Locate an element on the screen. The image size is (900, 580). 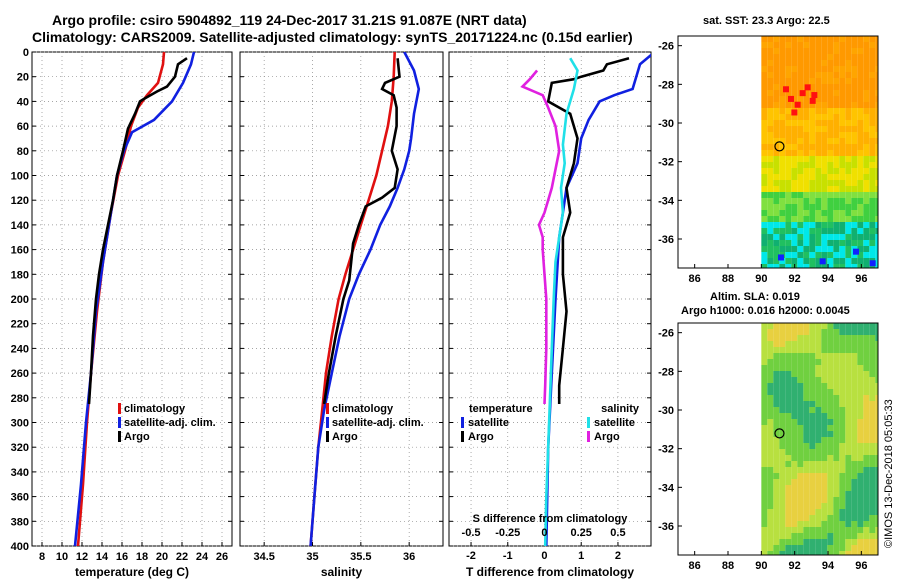
difference-xlabel: T difference from climatology is located at coordinates (550, 572).